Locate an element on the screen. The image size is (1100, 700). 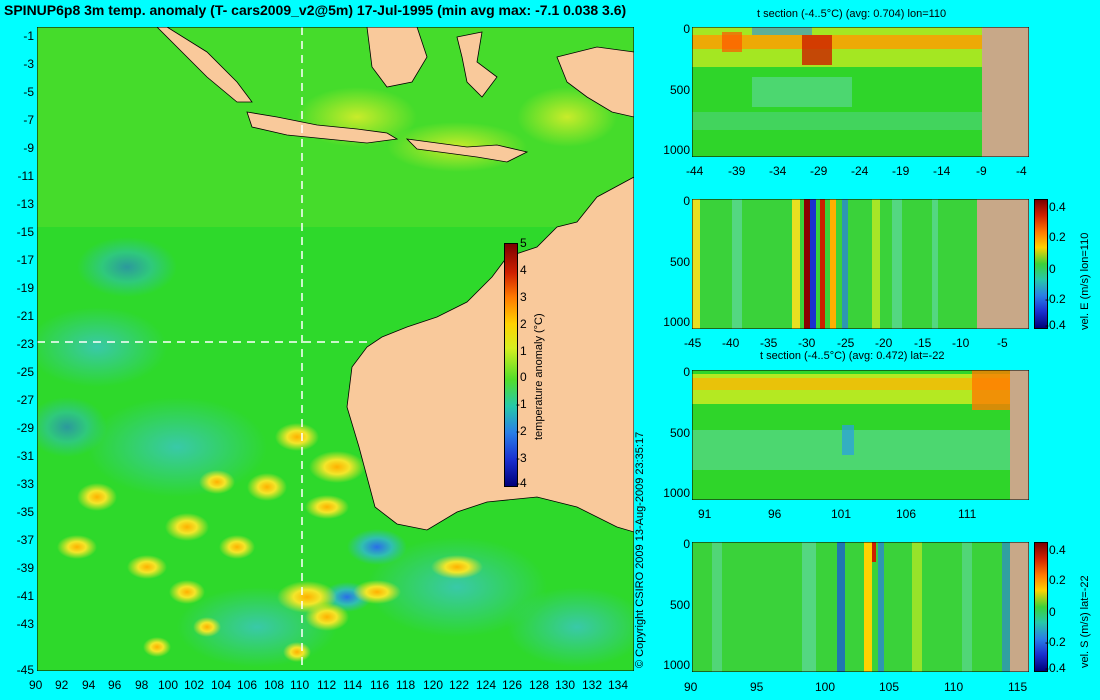
panel-2-colorbar-tick: 0.4 is located at coordinates (1057, 207).